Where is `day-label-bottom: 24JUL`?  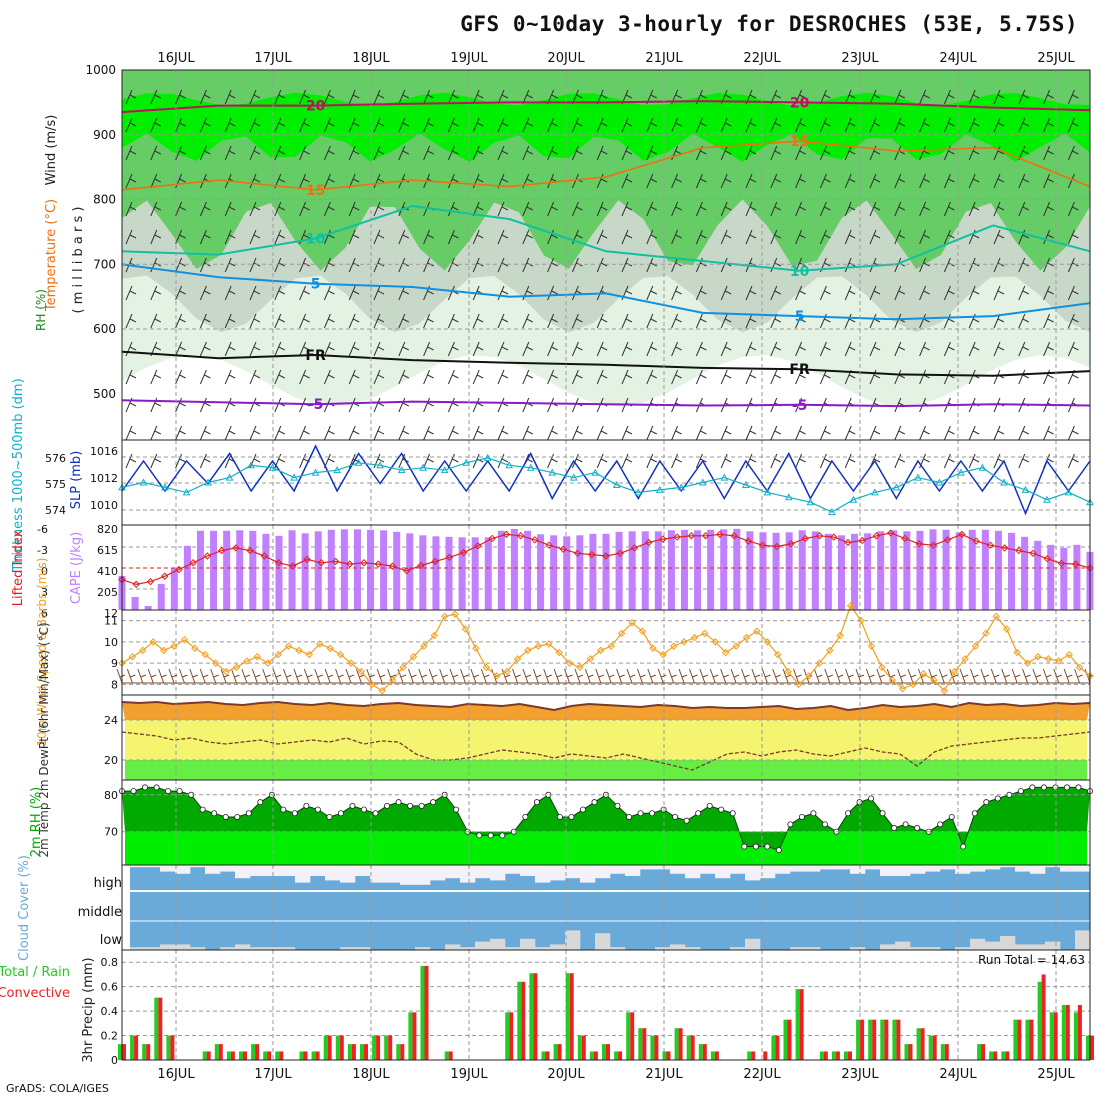 day-label-bottom: 24JUL is located at coordinates (958, 1074).